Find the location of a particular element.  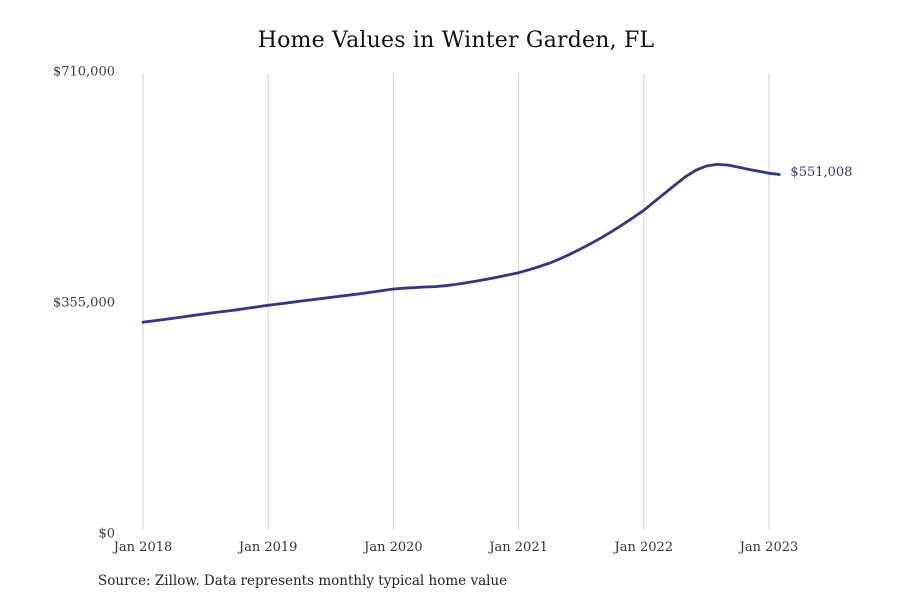

y-tick-label: $710,000 is located at coordinates (84, 72).